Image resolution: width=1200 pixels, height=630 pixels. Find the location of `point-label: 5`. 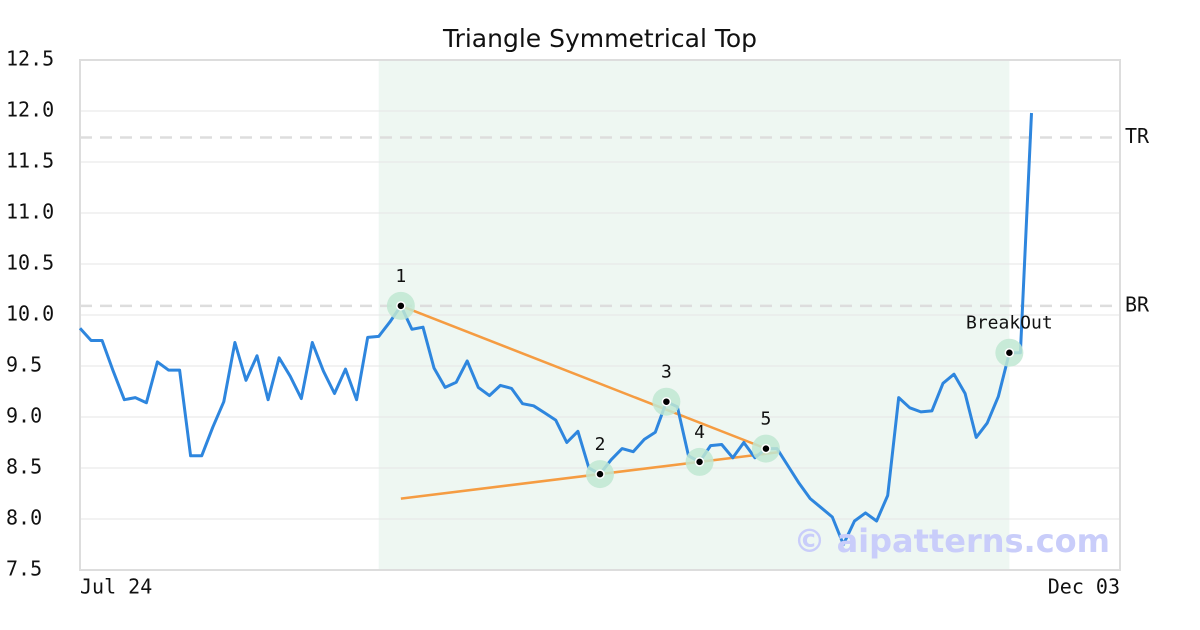

point-label: 5 is located at coordinates (766, 419).